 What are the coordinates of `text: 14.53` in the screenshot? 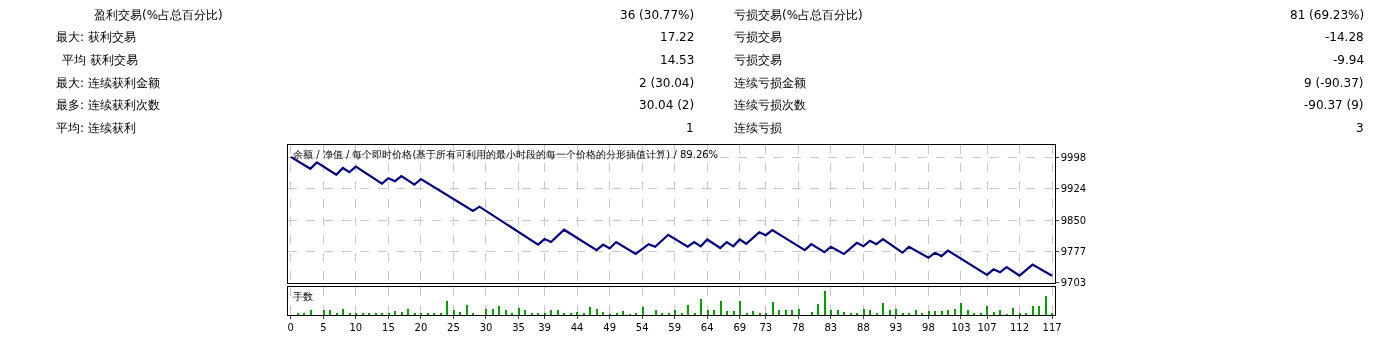 It's located at (677, 60).